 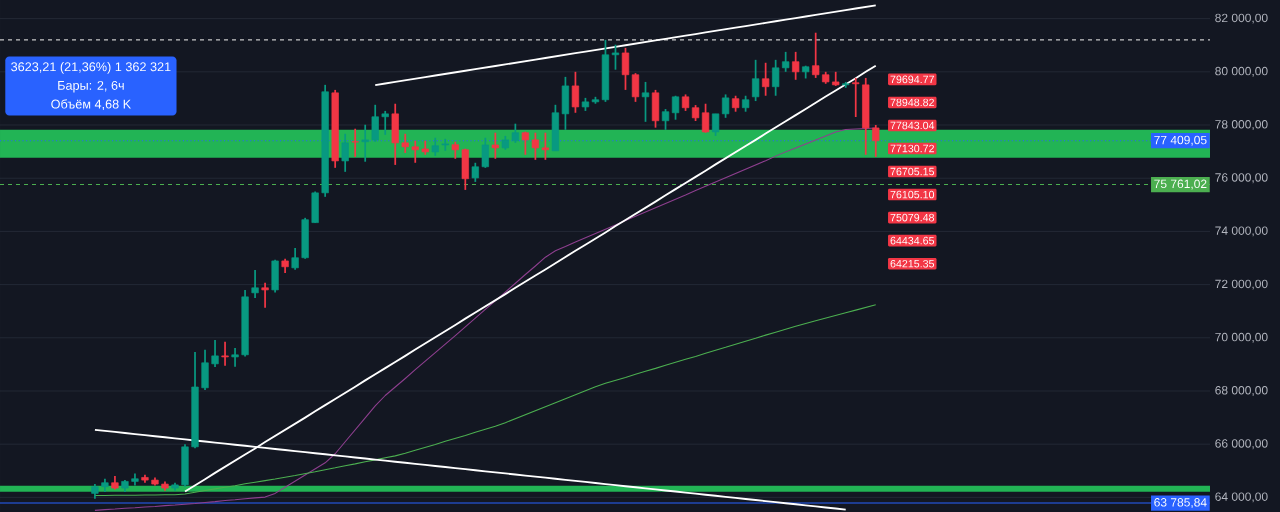 What do you see at coordinates (1241, 125) in the screenshot?
I see `y-tick-label: 78 000,00` at bounding box center [1241, 125].